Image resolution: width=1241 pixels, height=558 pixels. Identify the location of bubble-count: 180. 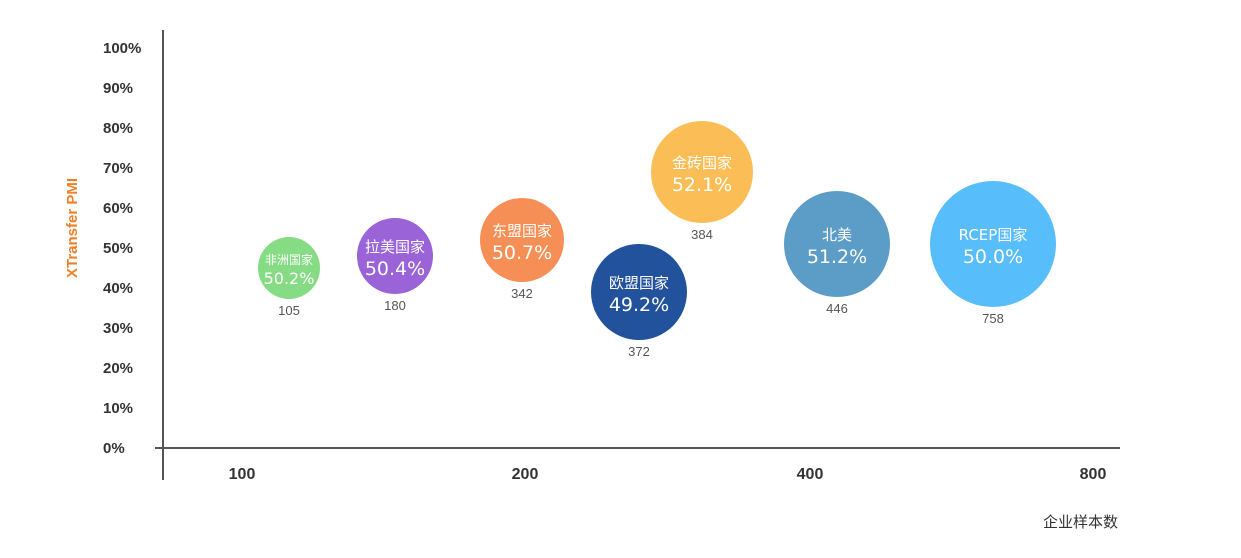
(395, 305).